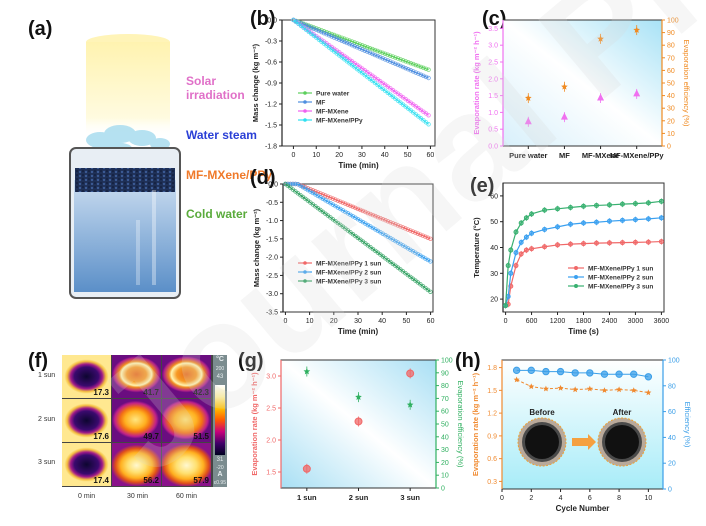 This screenshot has height=526, width=706. Describe the element at coordinates (431, 155) in the screenshot. I see `x-tick-label: 60` at that location.